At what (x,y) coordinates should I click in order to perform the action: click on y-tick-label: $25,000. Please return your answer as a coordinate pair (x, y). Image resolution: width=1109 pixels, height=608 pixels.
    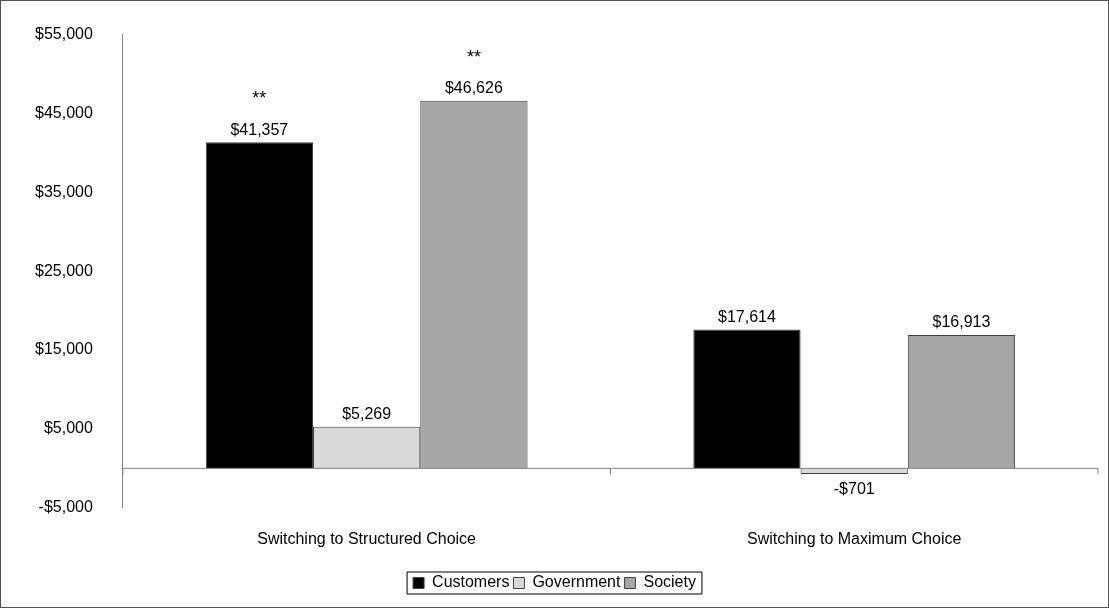
    Looking at the image, I should click on (63, 270).